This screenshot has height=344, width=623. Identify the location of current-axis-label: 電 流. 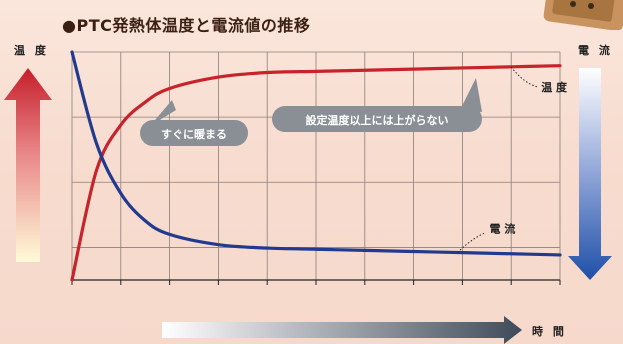
(595, 50).